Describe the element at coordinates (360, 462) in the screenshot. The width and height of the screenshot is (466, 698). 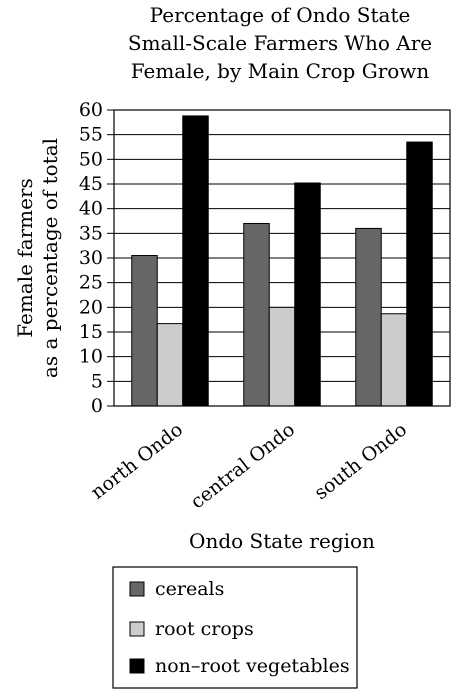
I see `x-category-label: south Ondo` at that location.